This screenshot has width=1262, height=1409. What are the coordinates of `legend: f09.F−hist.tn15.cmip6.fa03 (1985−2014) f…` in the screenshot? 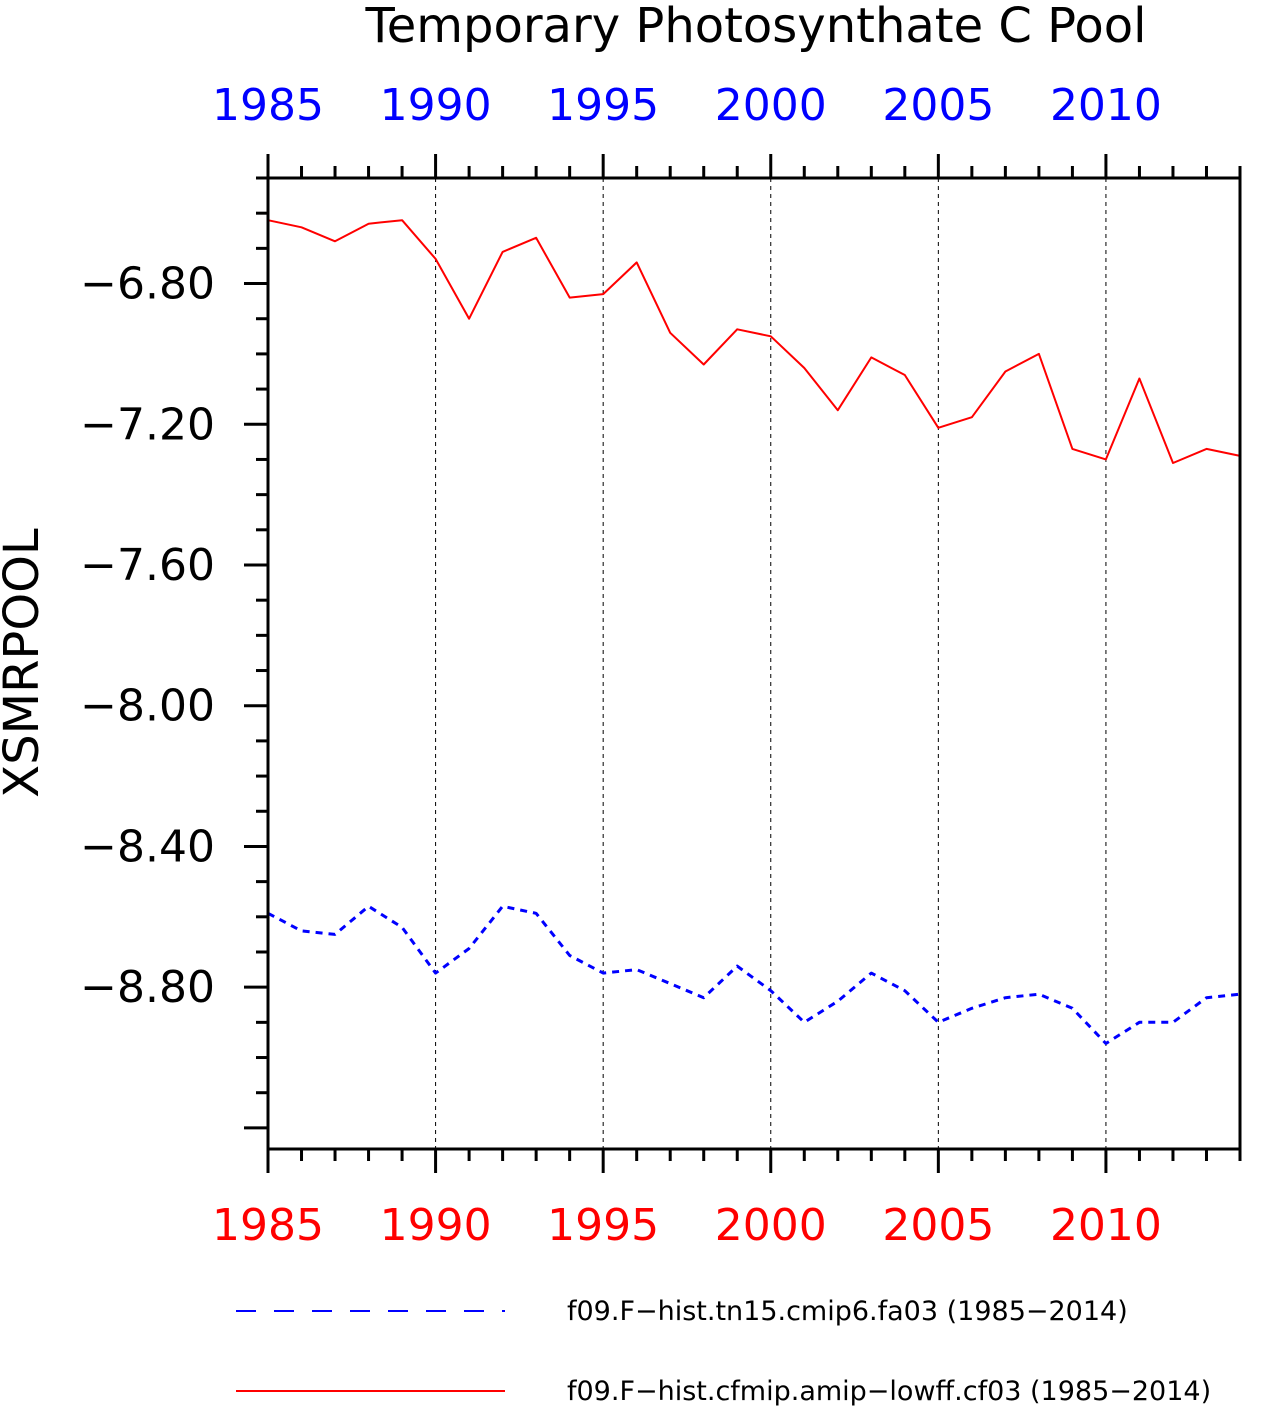 It's located at (723, 1351).